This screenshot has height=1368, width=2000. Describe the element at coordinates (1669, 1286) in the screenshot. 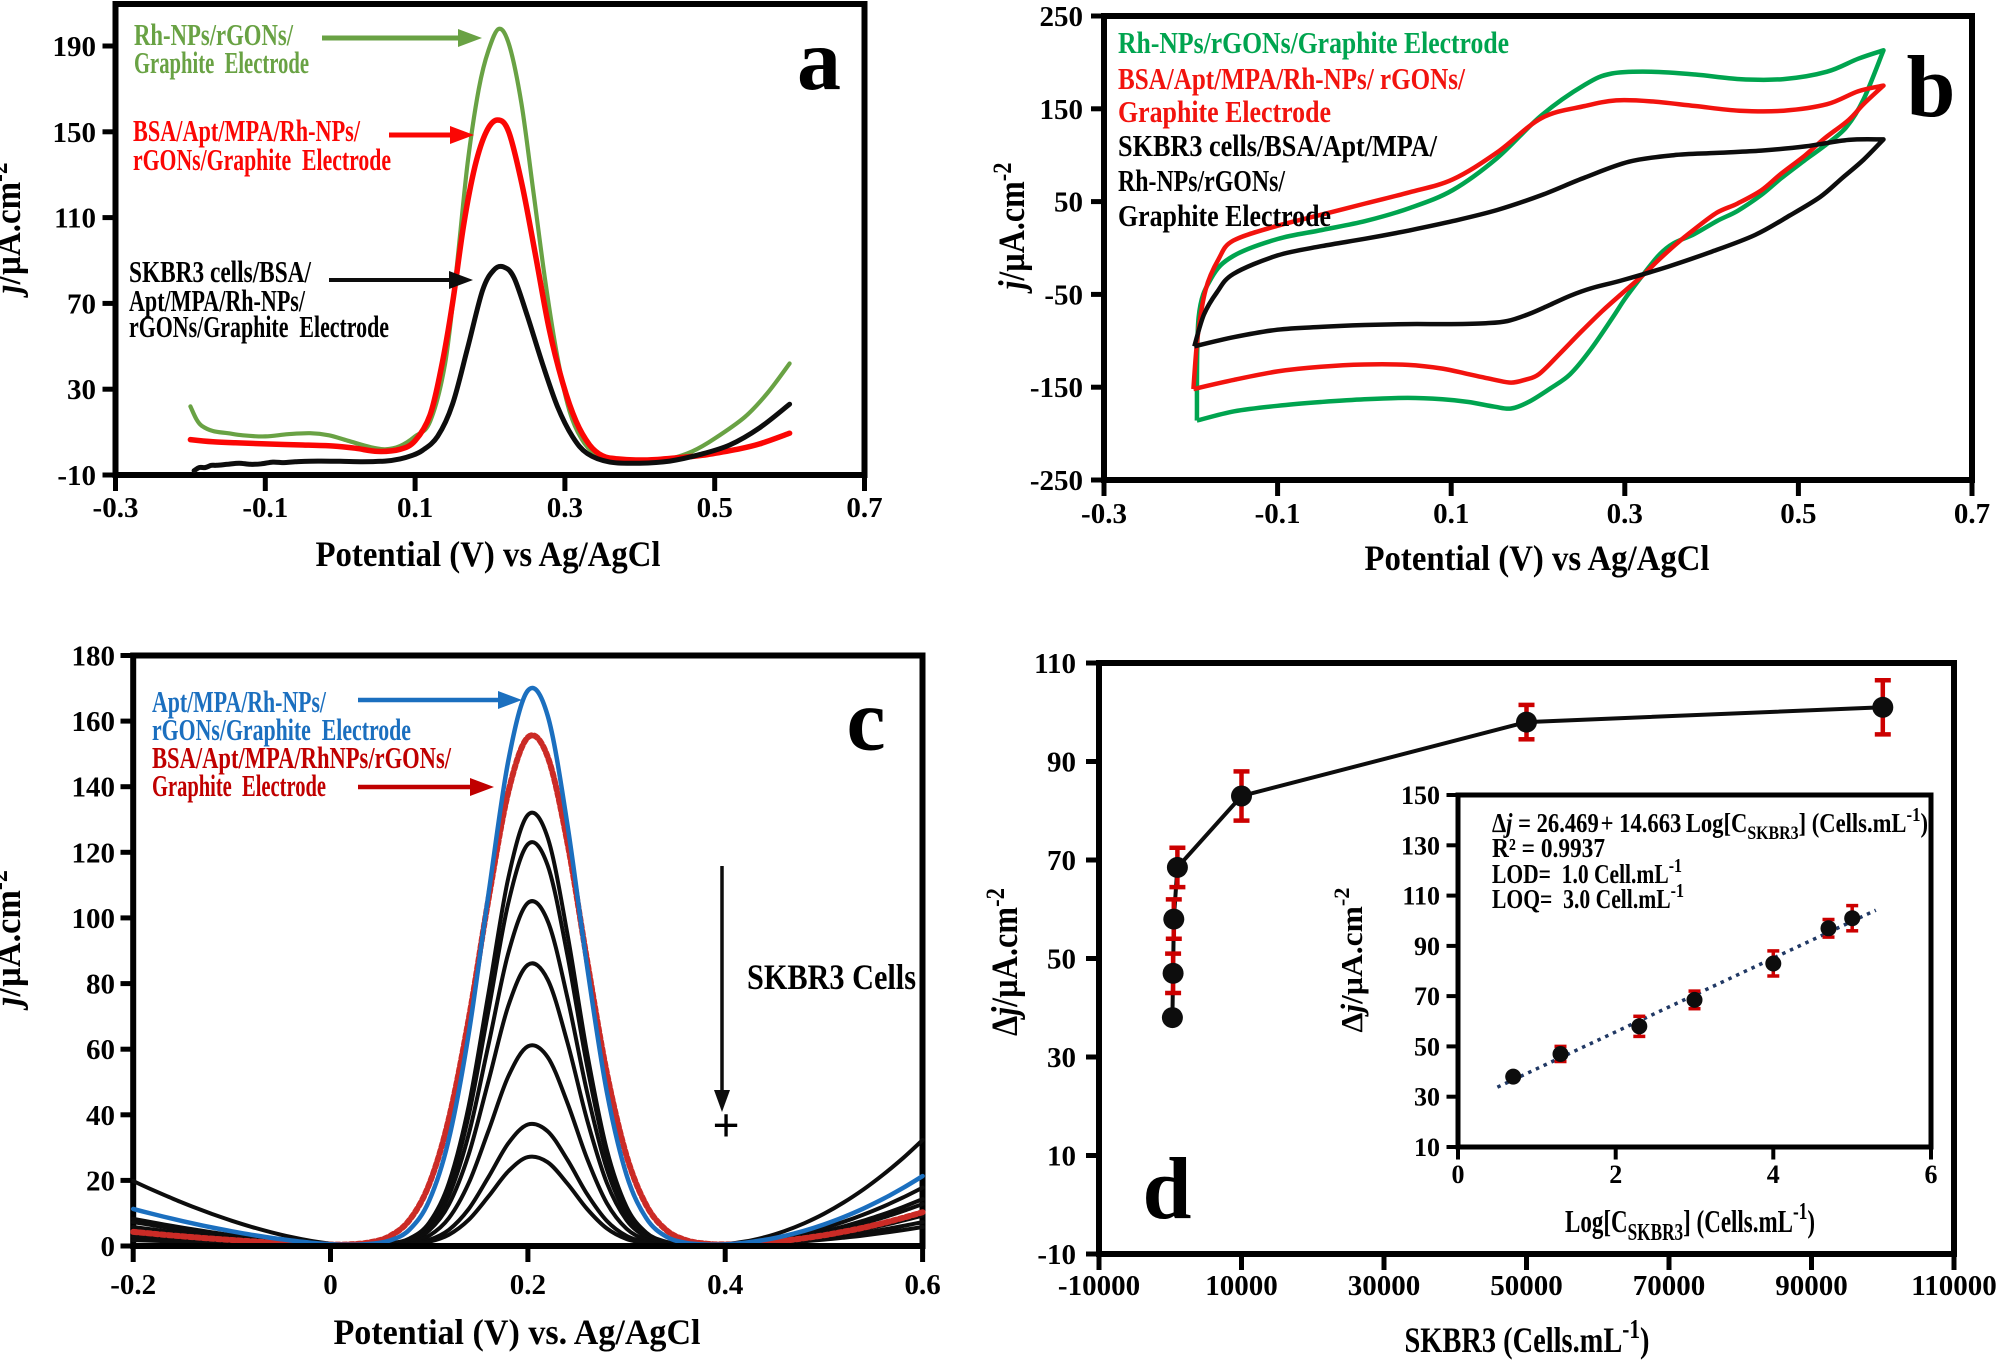

I see `svg-text: 70000` at that location.